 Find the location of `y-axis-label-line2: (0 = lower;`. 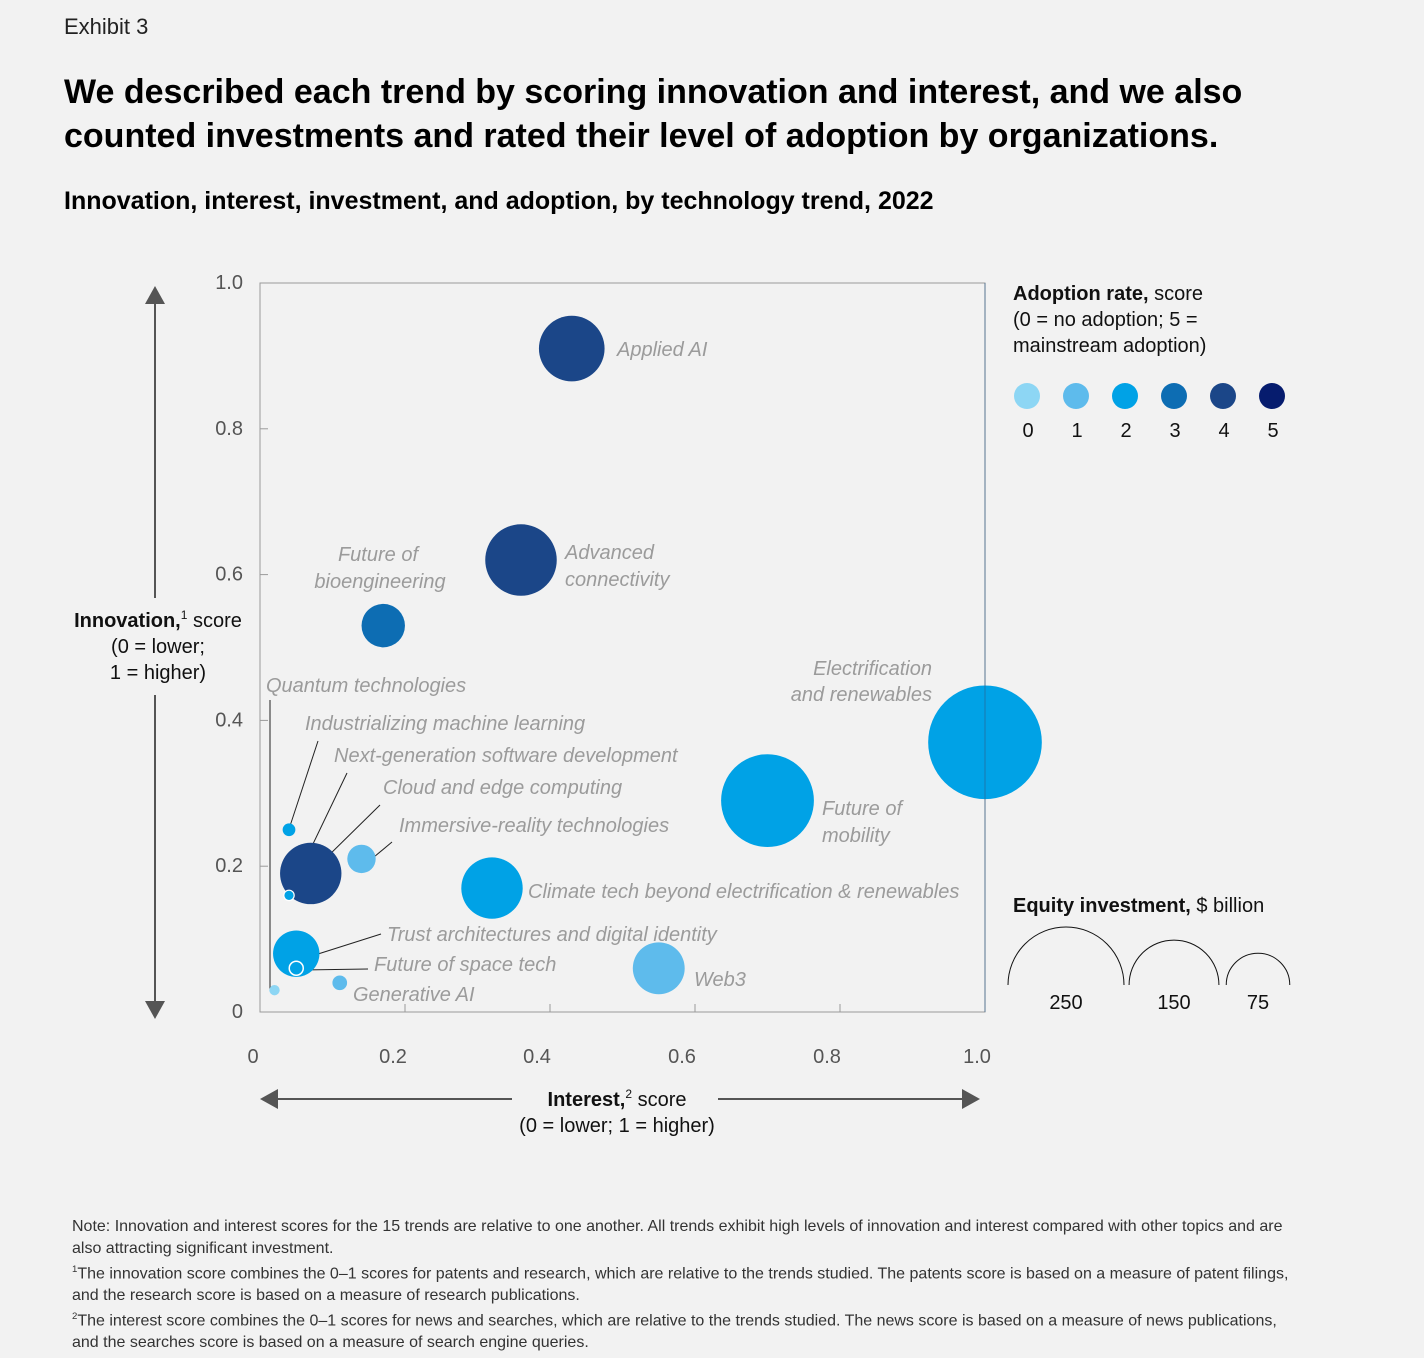

y-axis-label-line2: (0 = lower; is located at coordinates (158, 647).